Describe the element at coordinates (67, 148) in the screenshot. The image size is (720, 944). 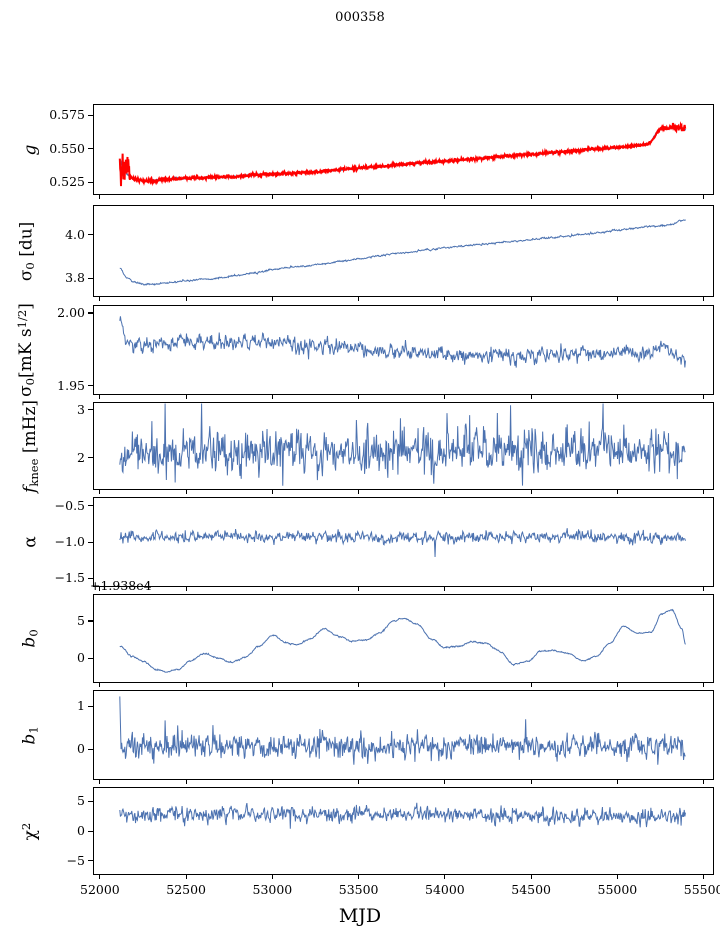
I see `y-tick-label: 0.550` at that location.